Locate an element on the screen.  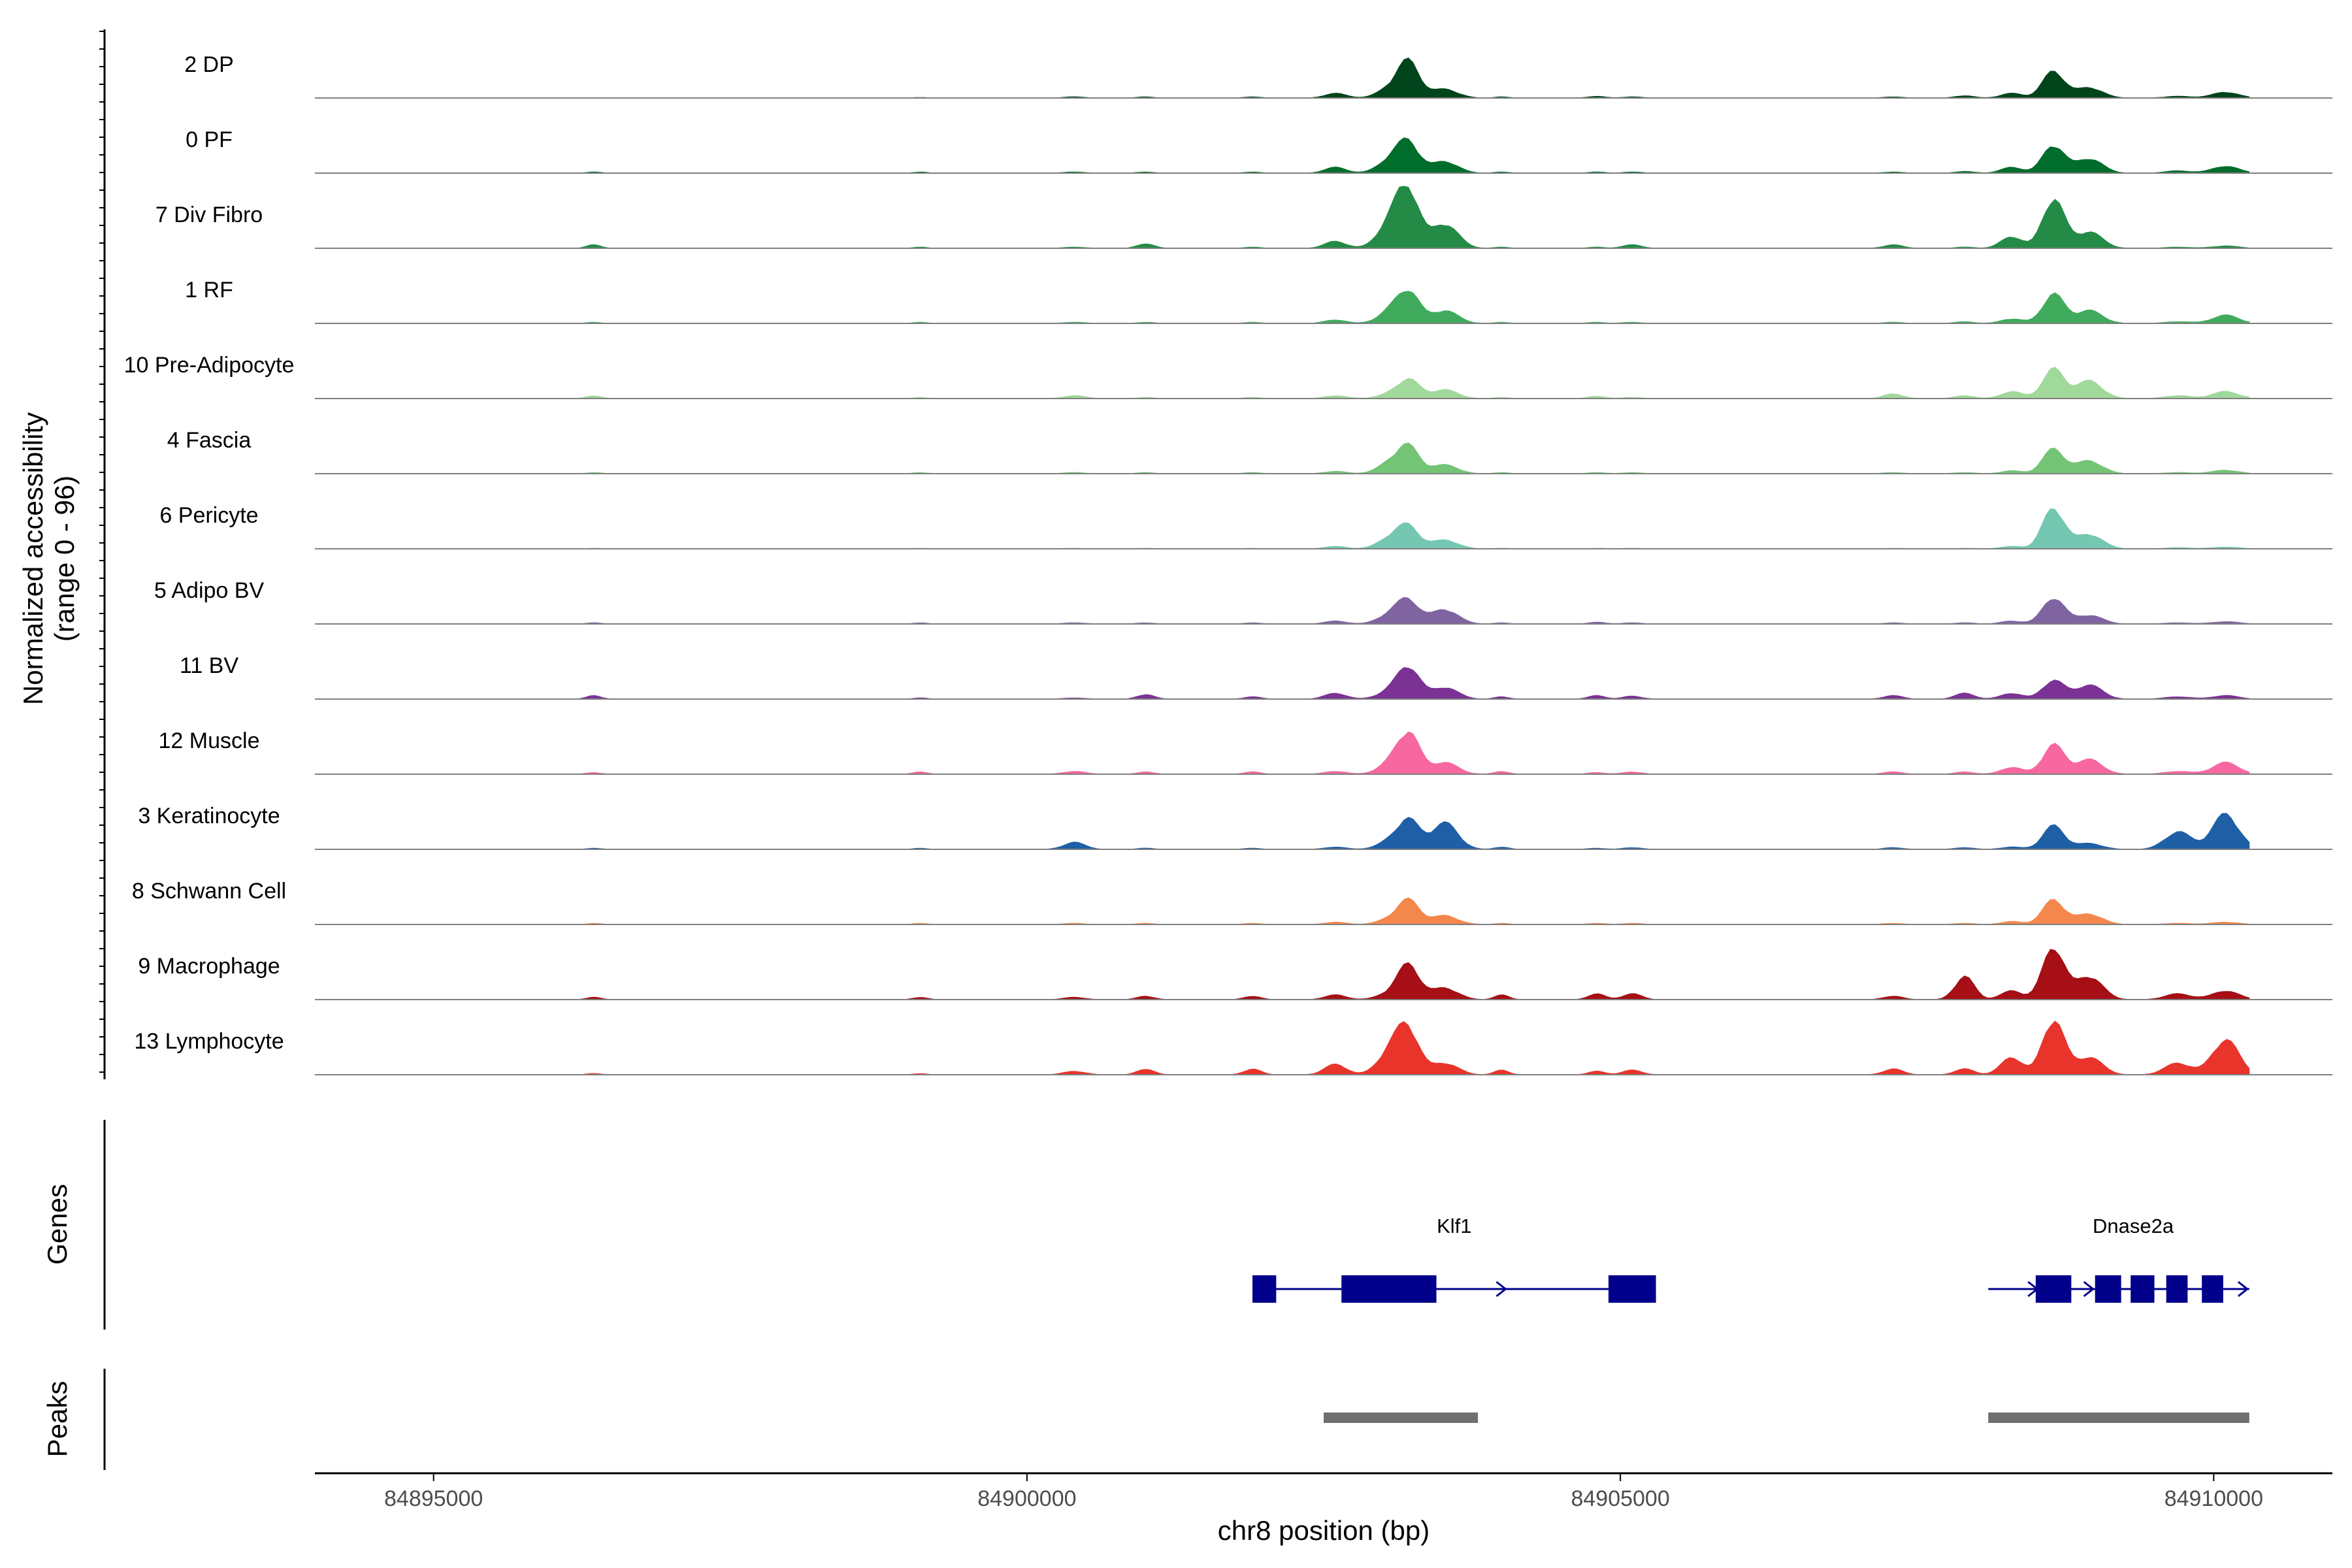
track-label: 5 Adipo BV is located at coordinates (209, 590).